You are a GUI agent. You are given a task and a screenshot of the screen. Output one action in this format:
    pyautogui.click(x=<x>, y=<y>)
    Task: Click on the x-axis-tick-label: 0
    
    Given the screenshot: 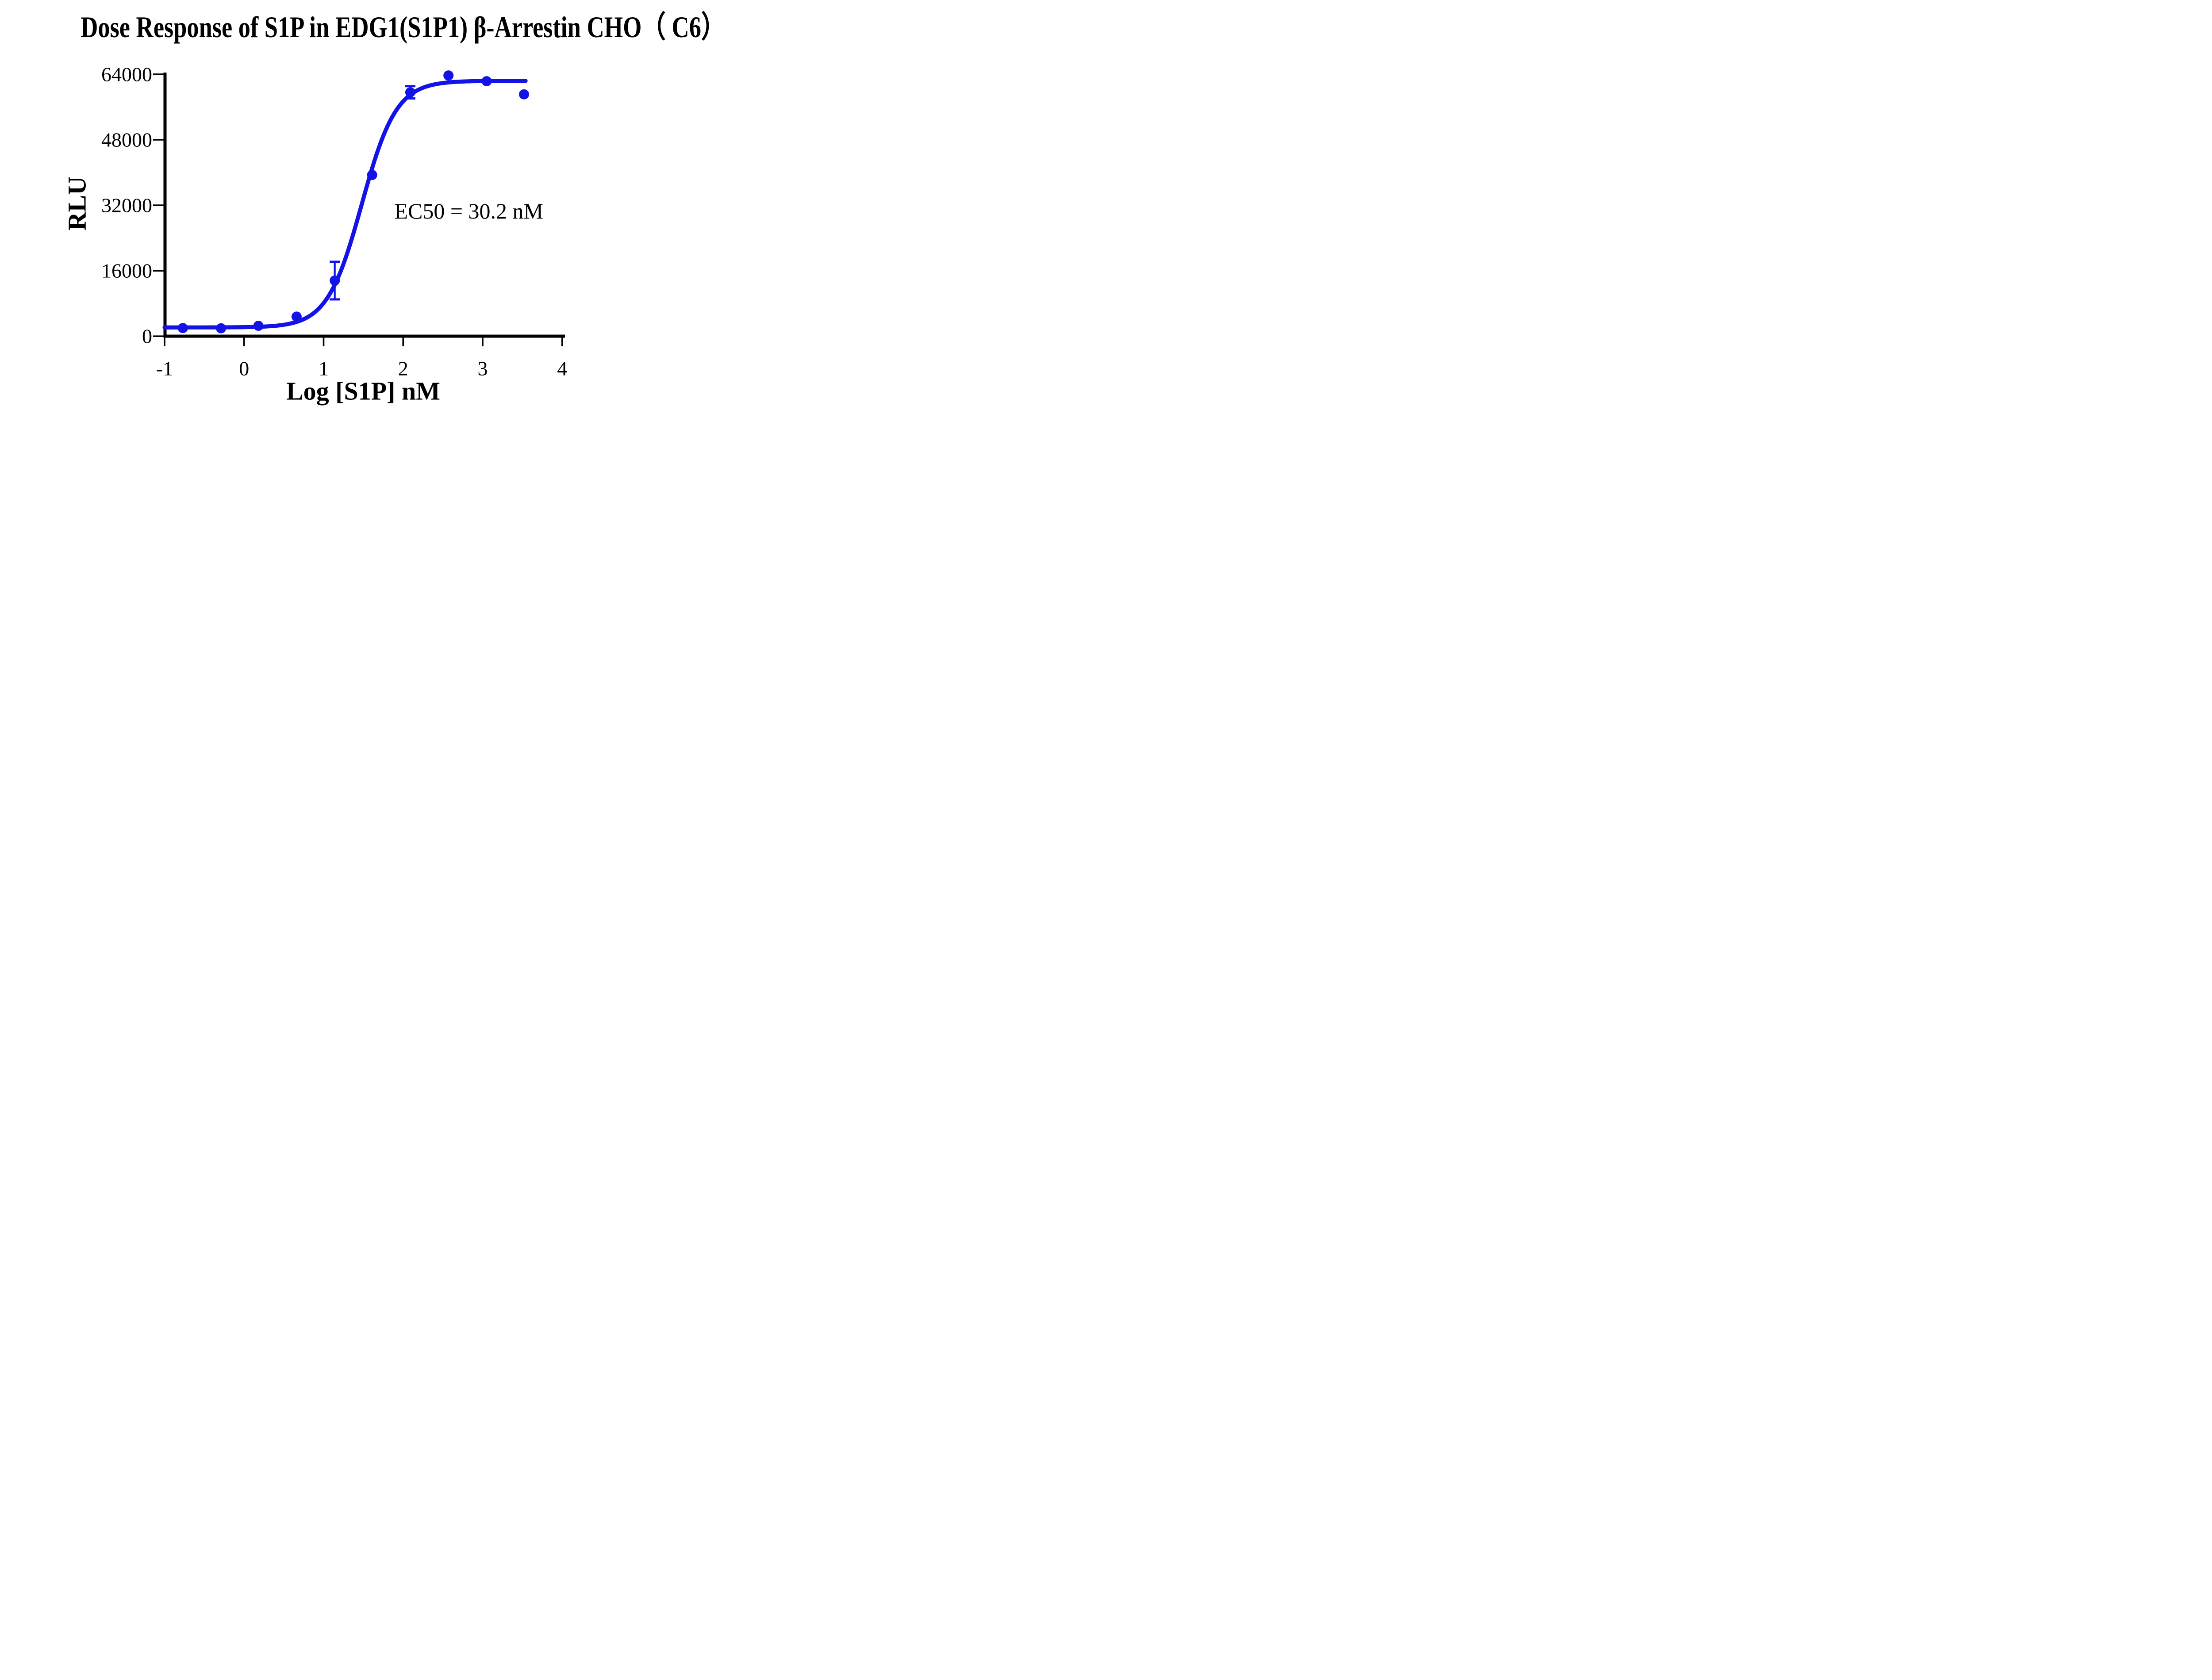 What is the action you would take?
    pyautogui.click(x=244, y=368)
    